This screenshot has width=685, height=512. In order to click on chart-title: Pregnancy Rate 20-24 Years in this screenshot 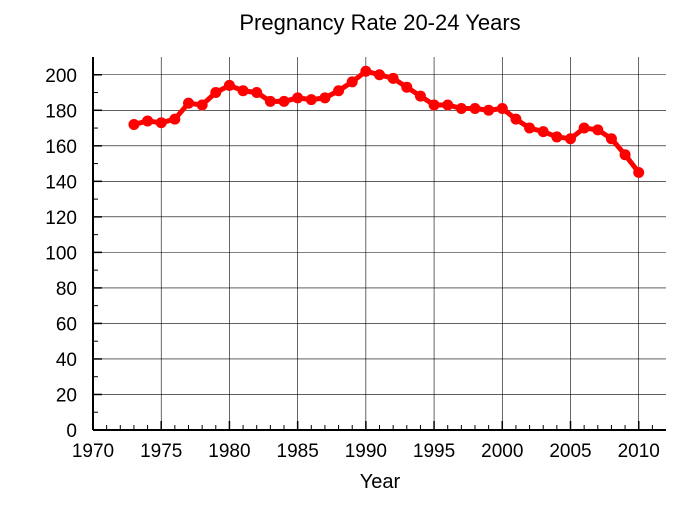, I will do `click(379, 22)`.